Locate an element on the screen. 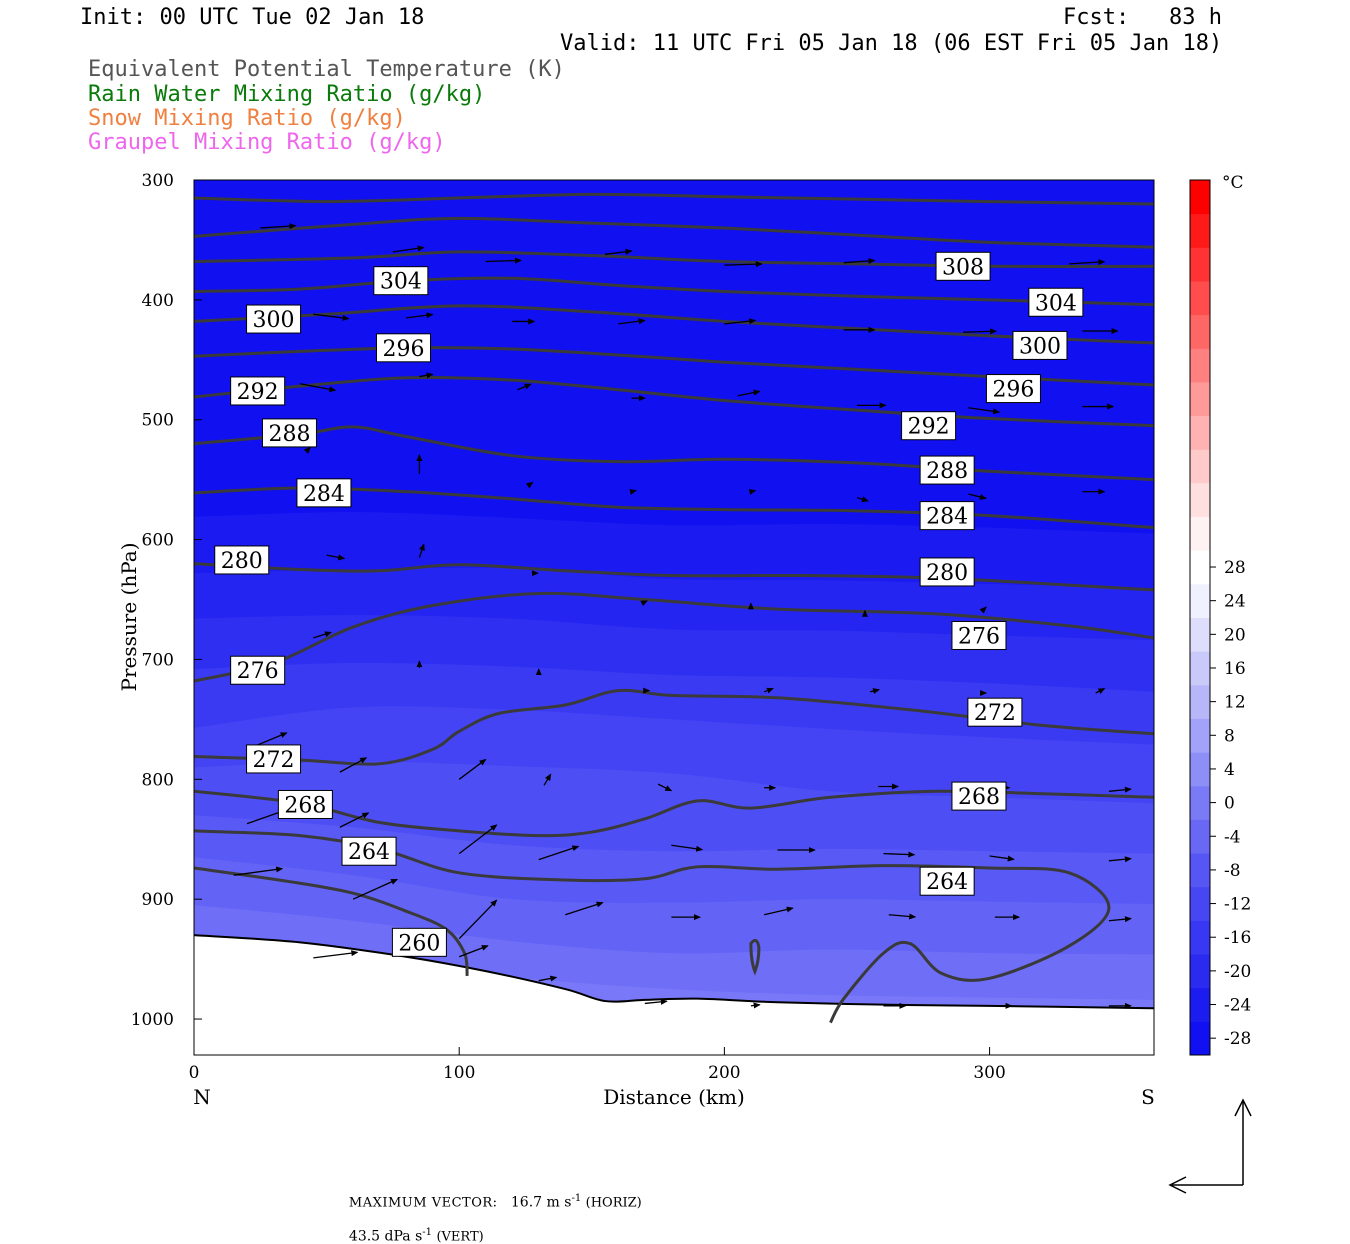  y-tick-label: 1000 is located at coordinates (152, 1020).